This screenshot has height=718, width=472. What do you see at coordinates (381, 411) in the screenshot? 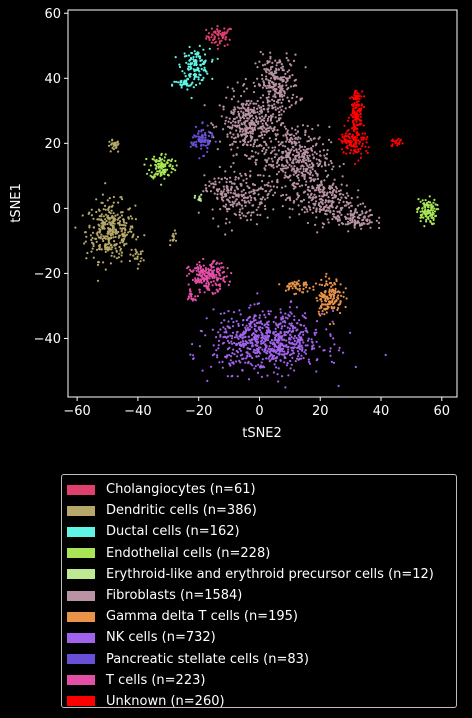
I see `x-tick-label: 40` at bounding box center [381, 411].